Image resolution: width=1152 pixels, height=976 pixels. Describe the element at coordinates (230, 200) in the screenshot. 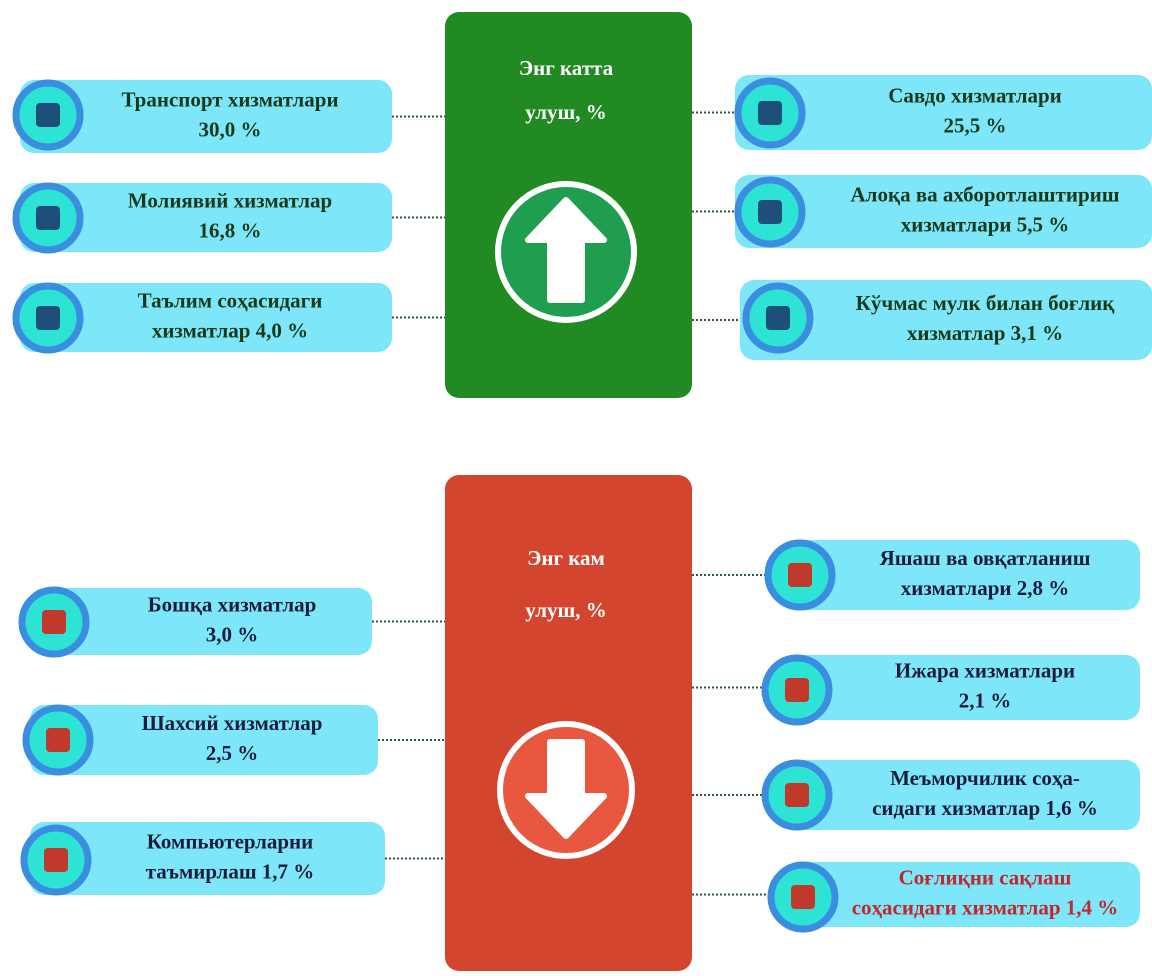

I see `item-text: Молиявий хизматлар` at that location.